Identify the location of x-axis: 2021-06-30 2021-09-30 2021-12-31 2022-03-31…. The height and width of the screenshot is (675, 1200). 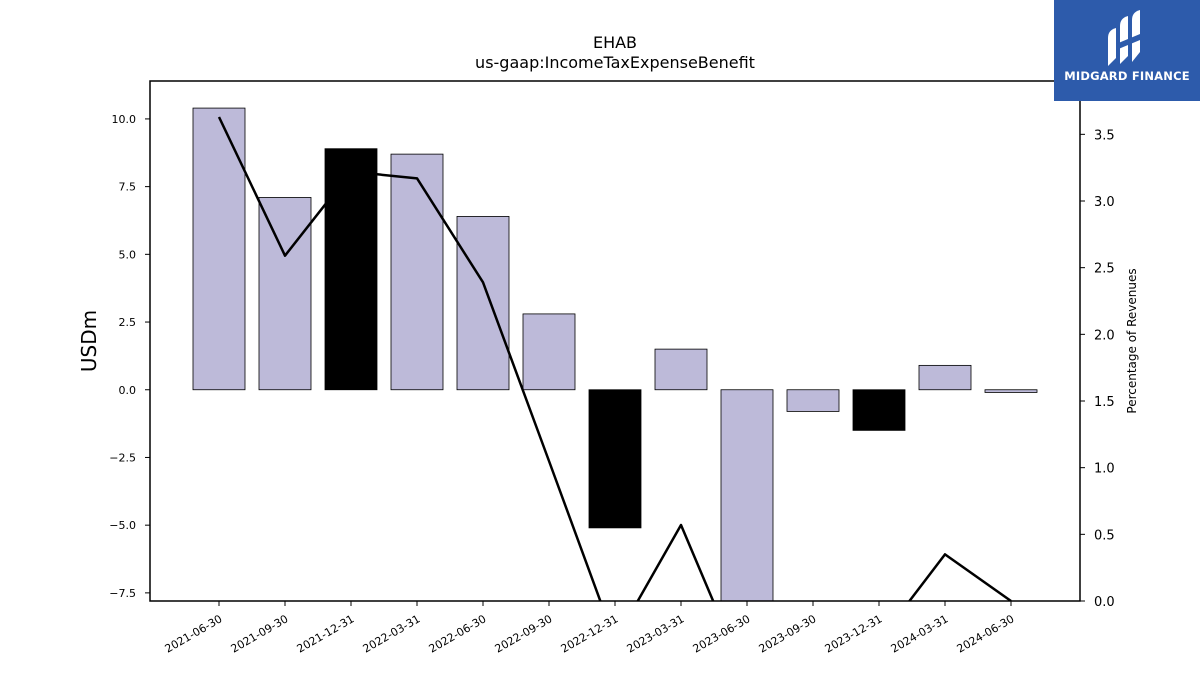
(590, 628).